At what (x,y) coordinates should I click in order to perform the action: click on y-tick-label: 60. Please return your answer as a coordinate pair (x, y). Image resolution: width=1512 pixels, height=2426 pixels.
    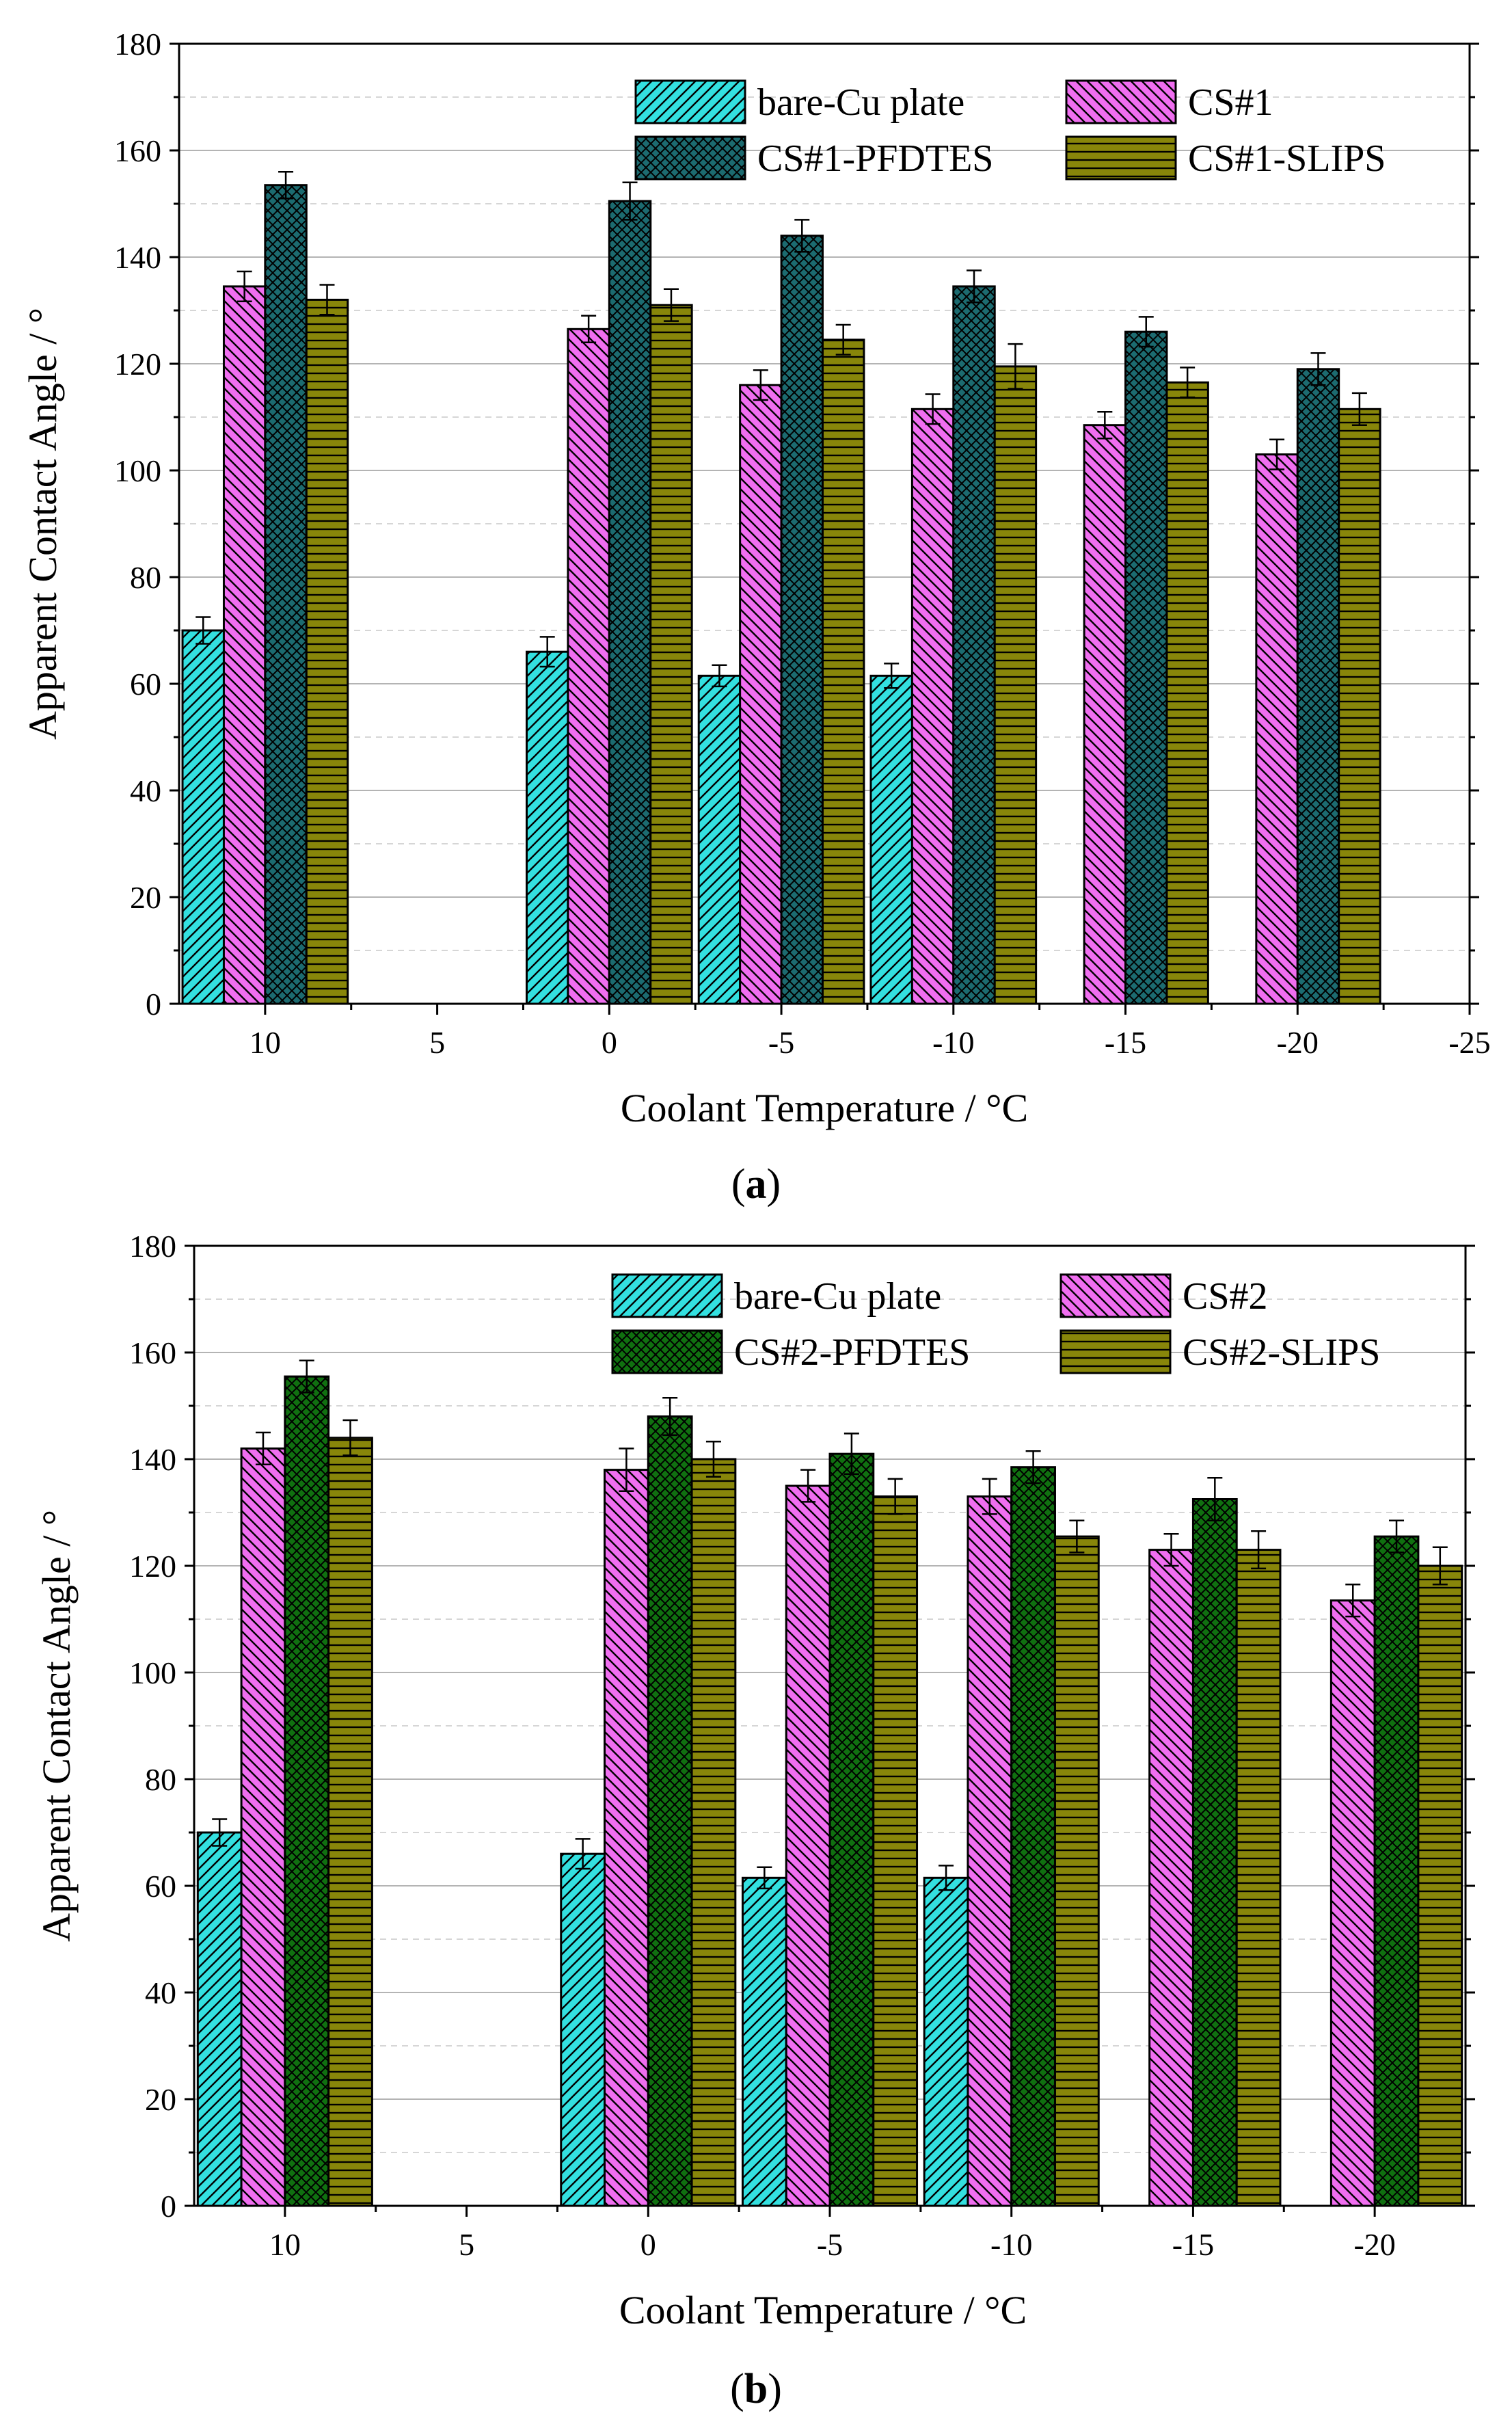
    Looking at the image, I should click on (160, 1887).